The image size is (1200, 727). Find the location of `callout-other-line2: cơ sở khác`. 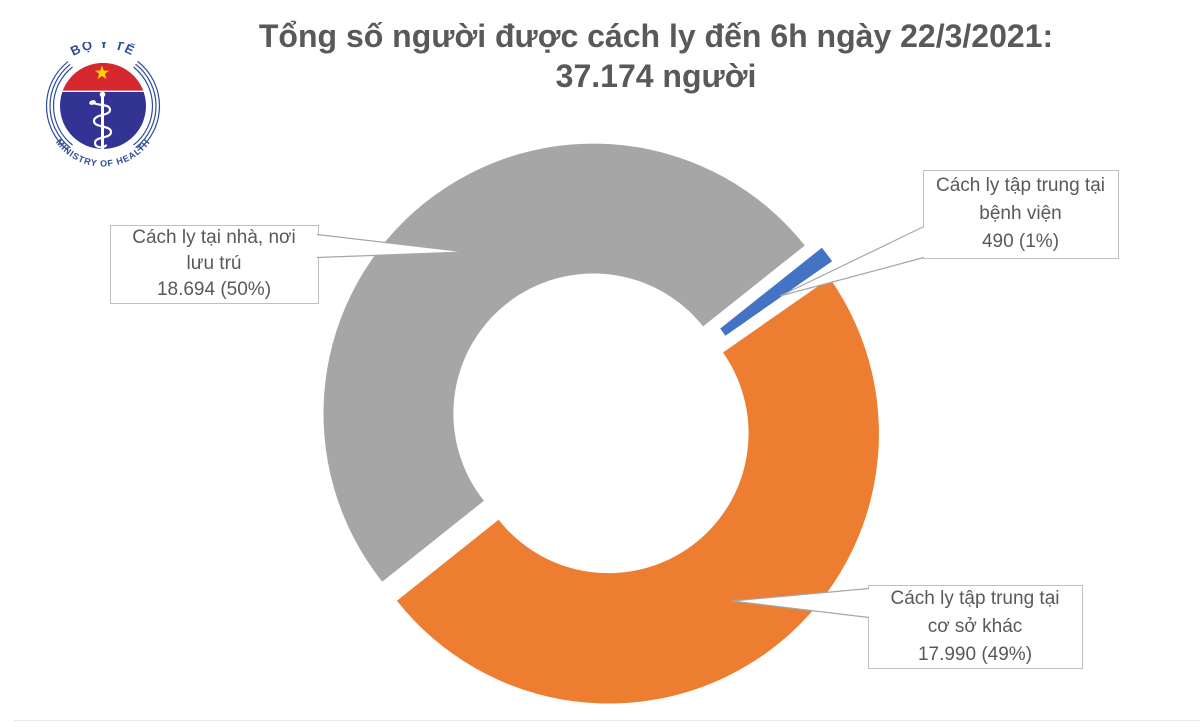

callout-other-line2: cơ sở khác is located at coordinates (975, 626).